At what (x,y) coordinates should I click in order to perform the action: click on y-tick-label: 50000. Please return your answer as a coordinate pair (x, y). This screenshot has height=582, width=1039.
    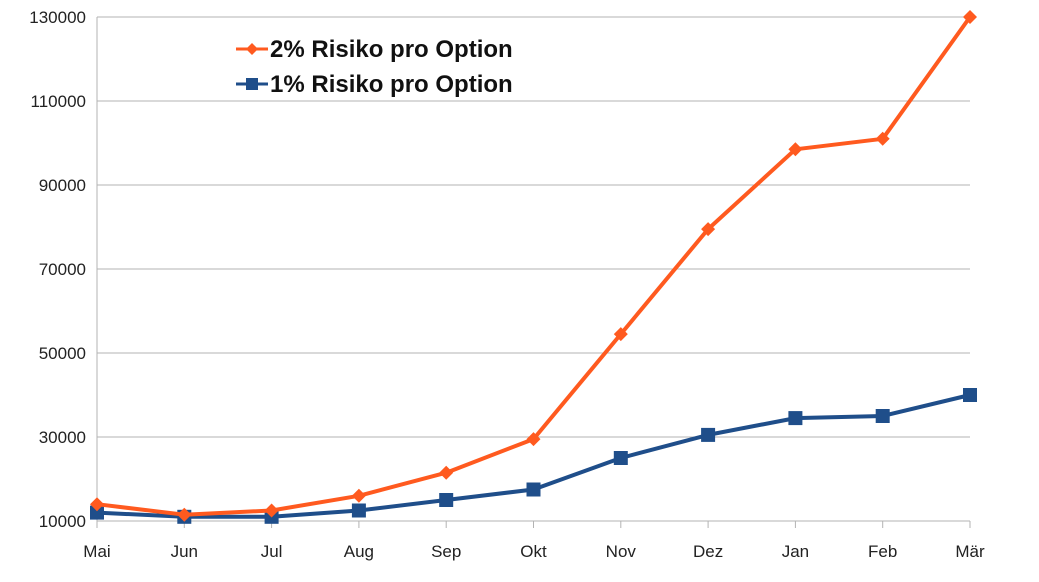
    Looking at the image, I should click on (62, 353).